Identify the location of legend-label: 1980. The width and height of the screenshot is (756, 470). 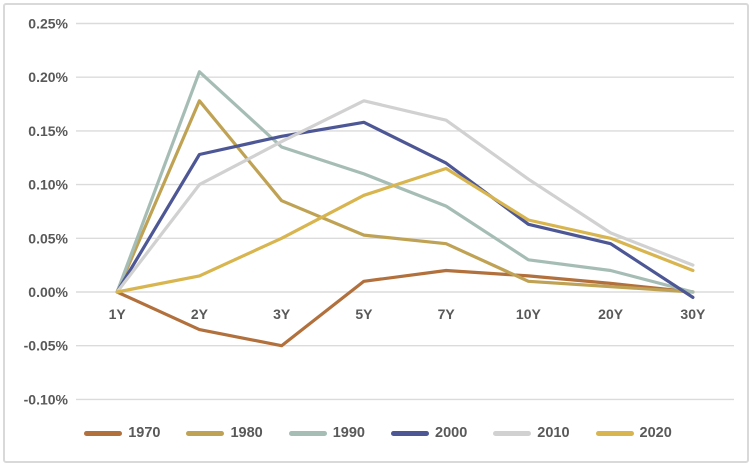
(246, 433).